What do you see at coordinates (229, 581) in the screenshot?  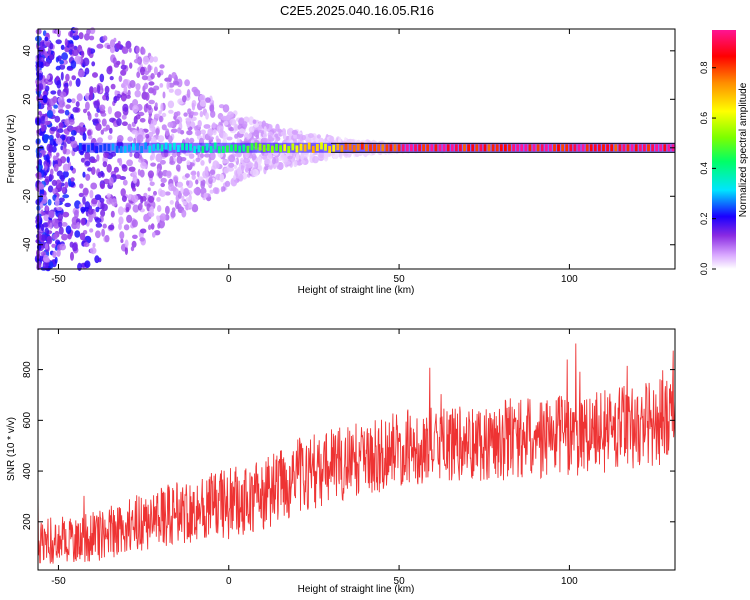 I see `x-tick-label: 0` at bounding box center [229, 581].